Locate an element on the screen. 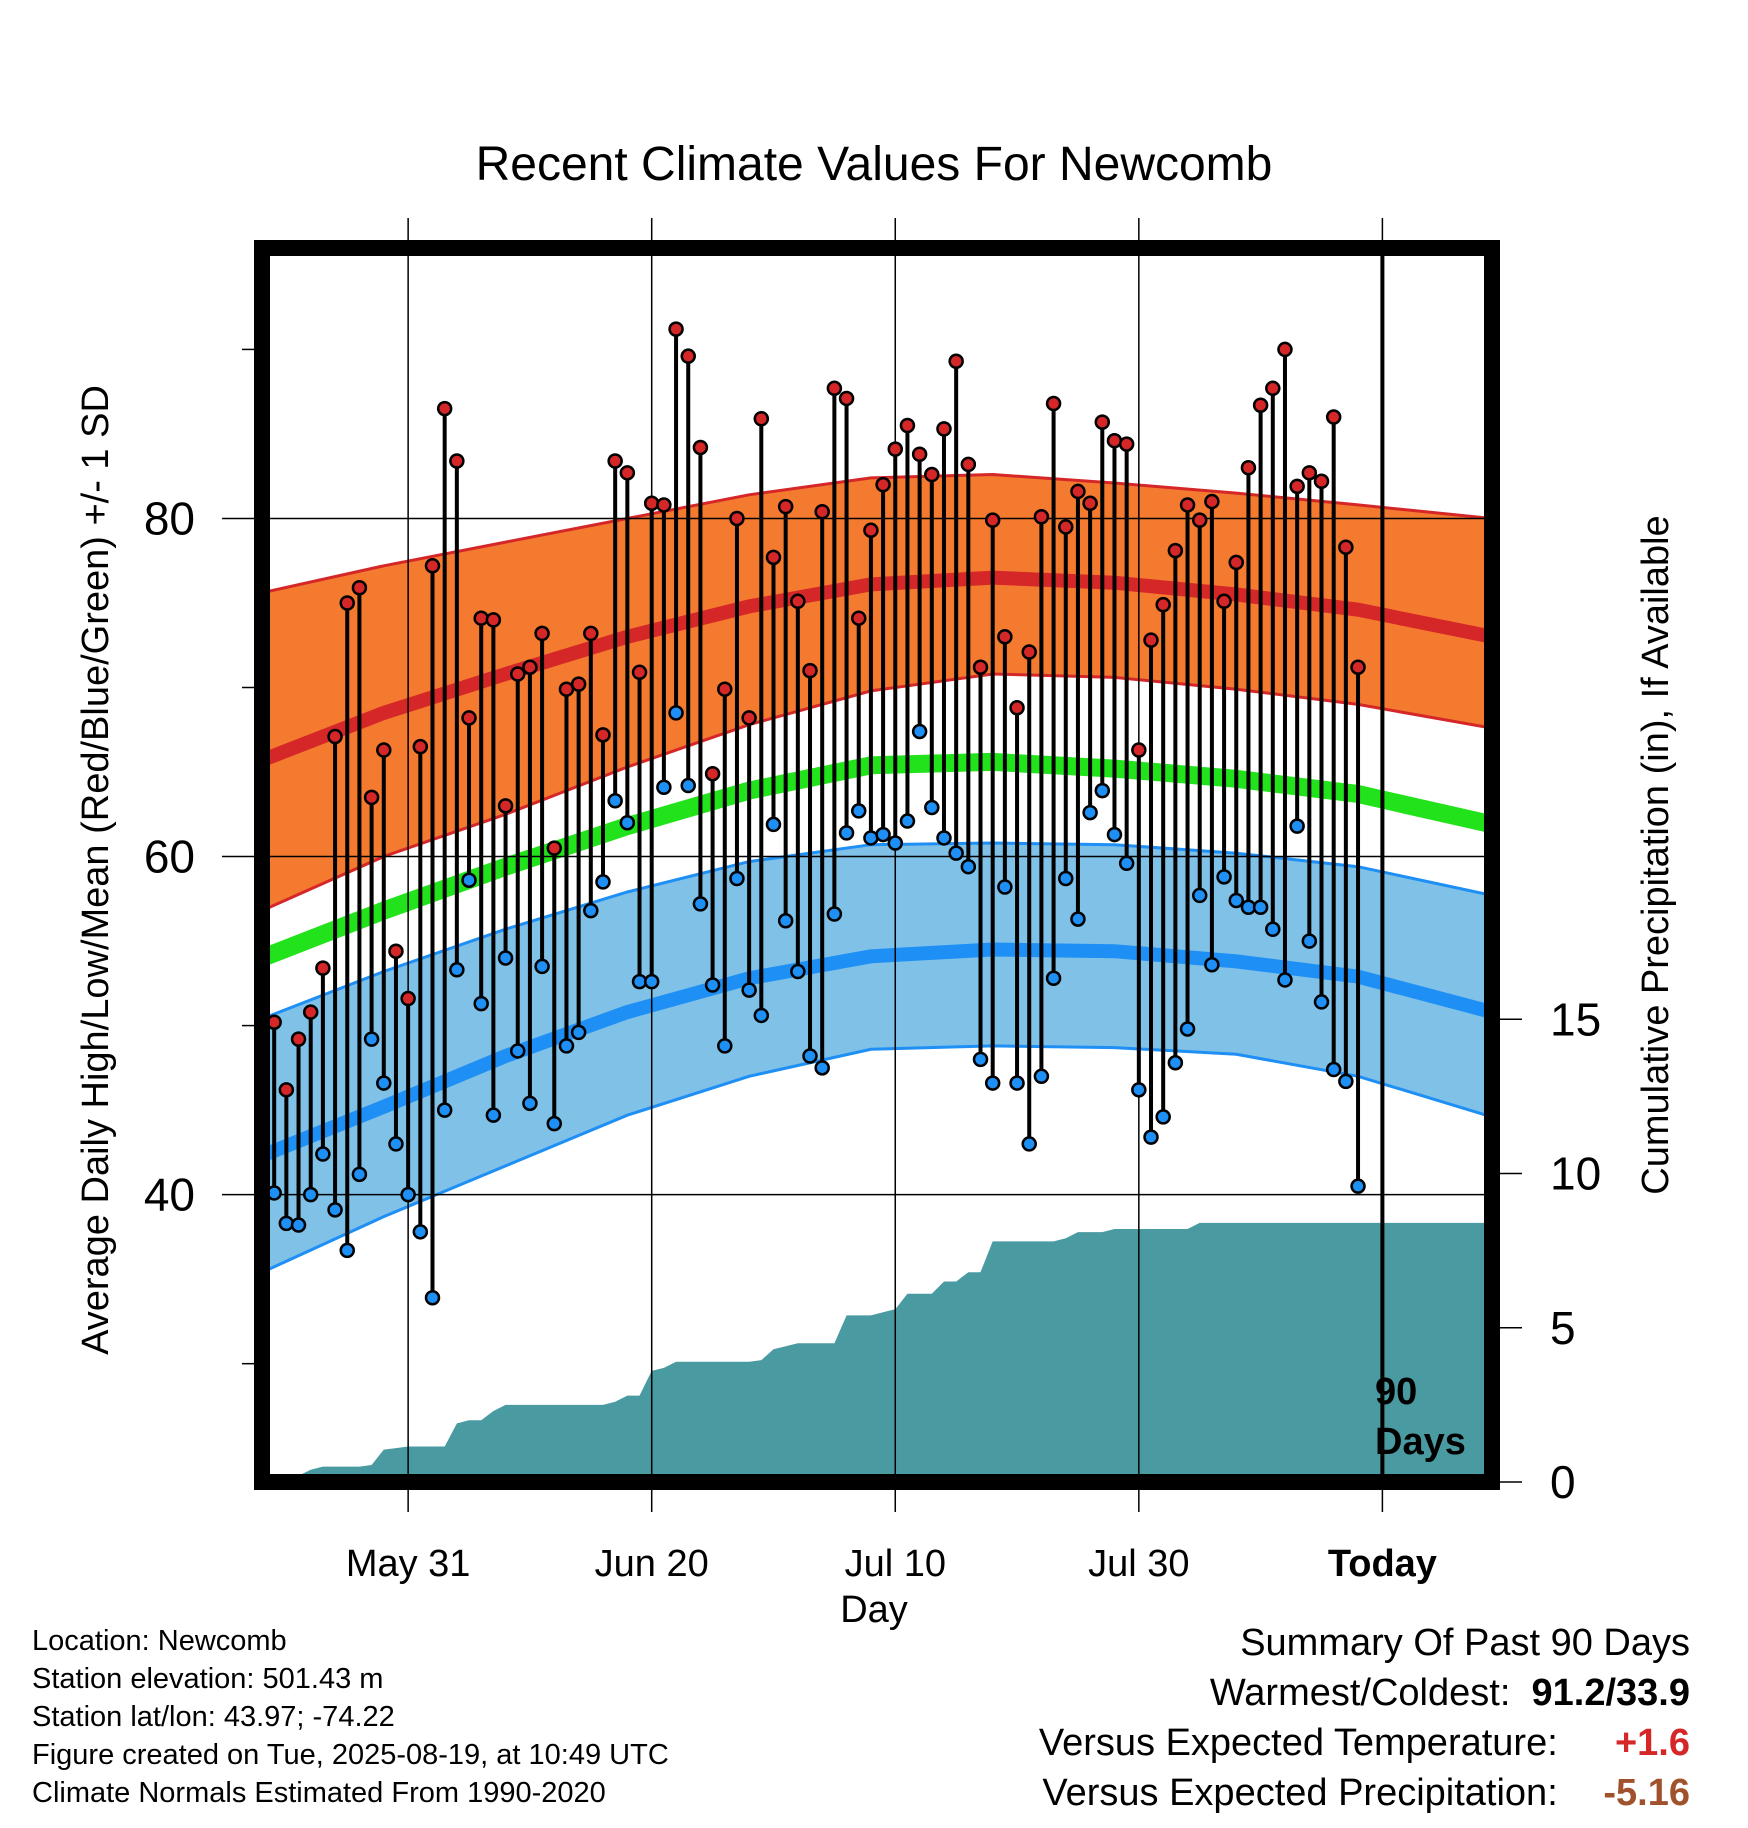  chart-title: Recent Climate Values For Newcomb is located at coordinates (874, 164).